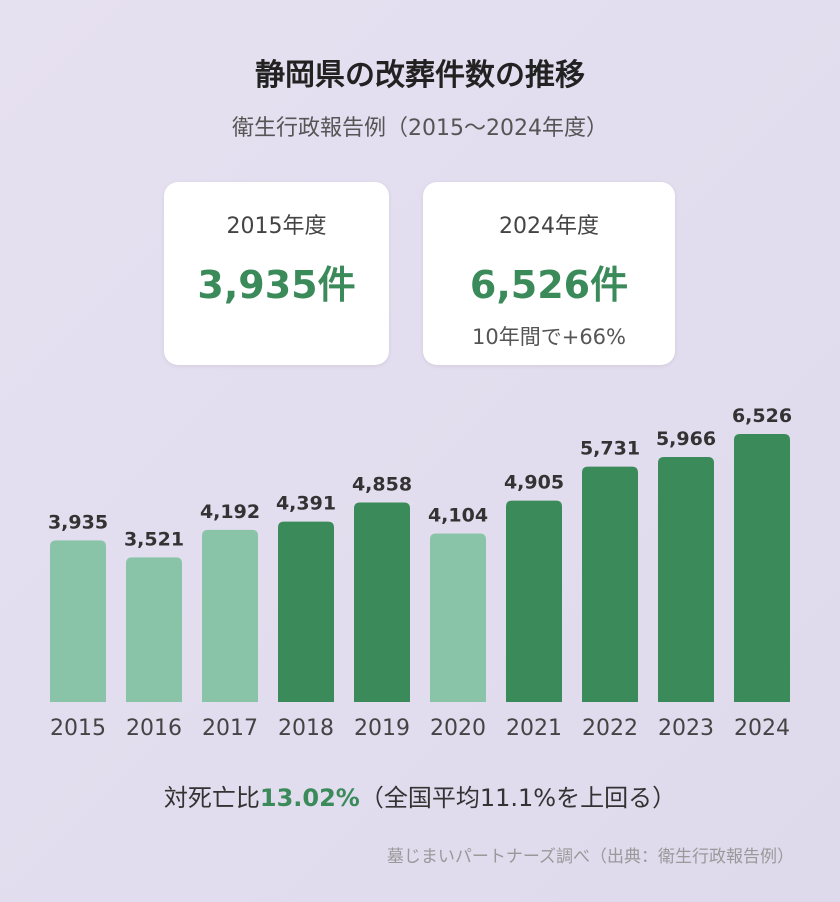  I want to click on card-growth-note: 10年間で+66%, so click(549, 337).